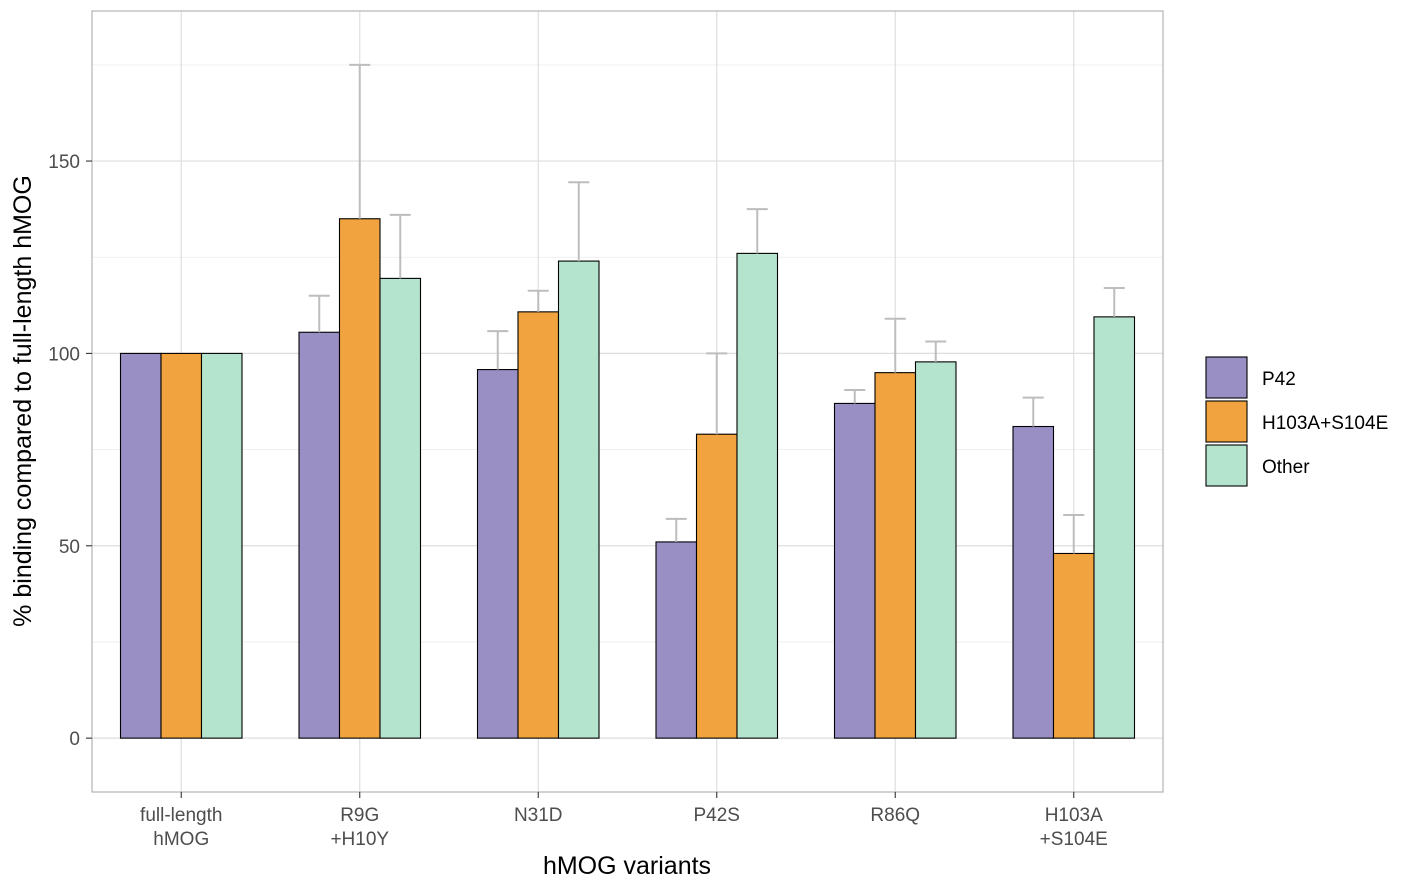 The image size is (1418, 885). I want to click on x-tick-label: +H10Y, so click(359, 839).